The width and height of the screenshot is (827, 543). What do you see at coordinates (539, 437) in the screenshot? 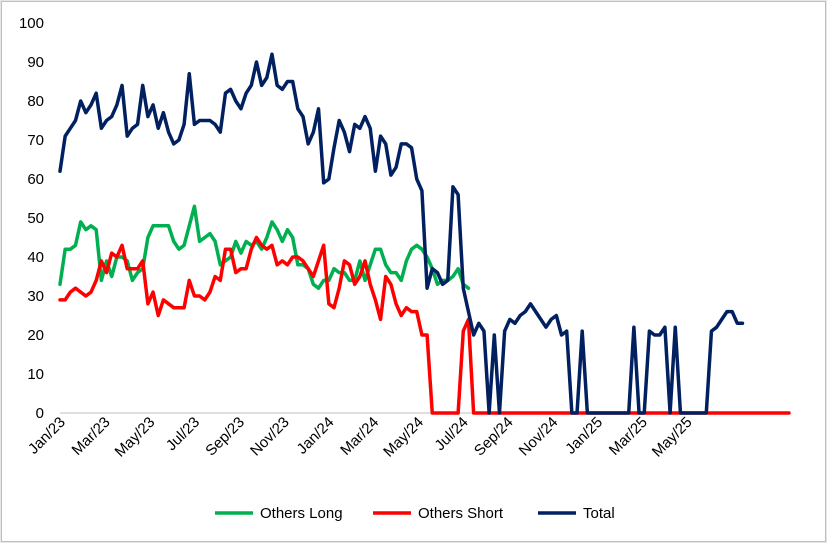
I see `x-tick-label: Nov/24` at bounding box center [539, 437].